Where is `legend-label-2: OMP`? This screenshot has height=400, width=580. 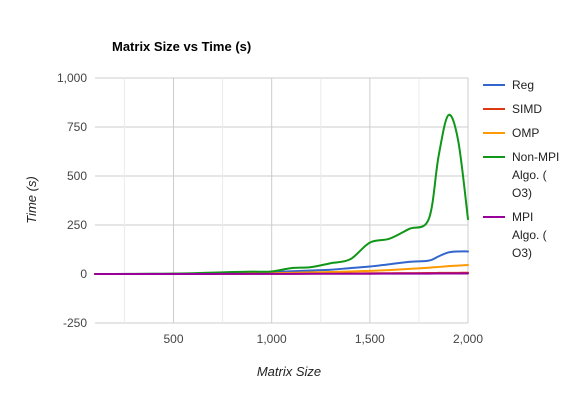 legend-label-2: OMP is located at coordinates (525, 133).